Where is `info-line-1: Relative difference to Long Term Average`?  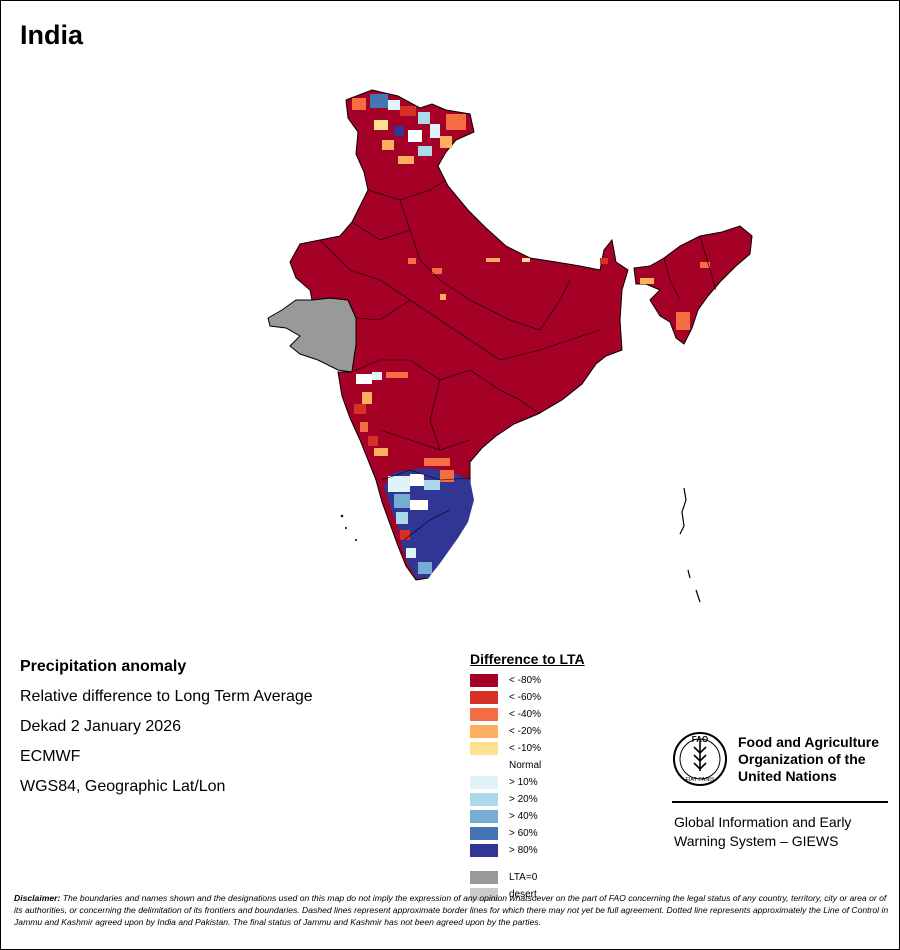 info-line-1: Relative difference to Long Term Average is located at coordinates (166, 696).